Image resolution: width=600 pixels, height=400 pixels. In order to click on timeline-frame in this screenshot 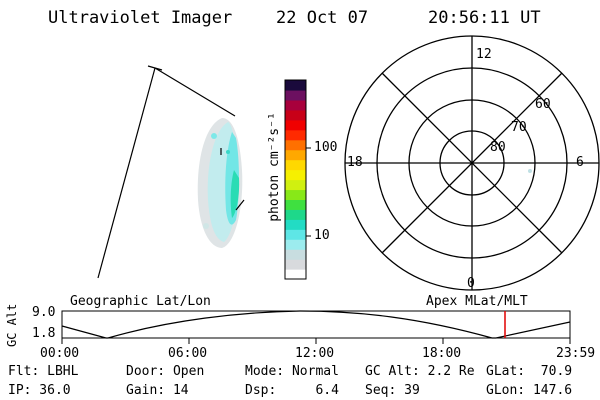, I will do `click(316, 324)`.